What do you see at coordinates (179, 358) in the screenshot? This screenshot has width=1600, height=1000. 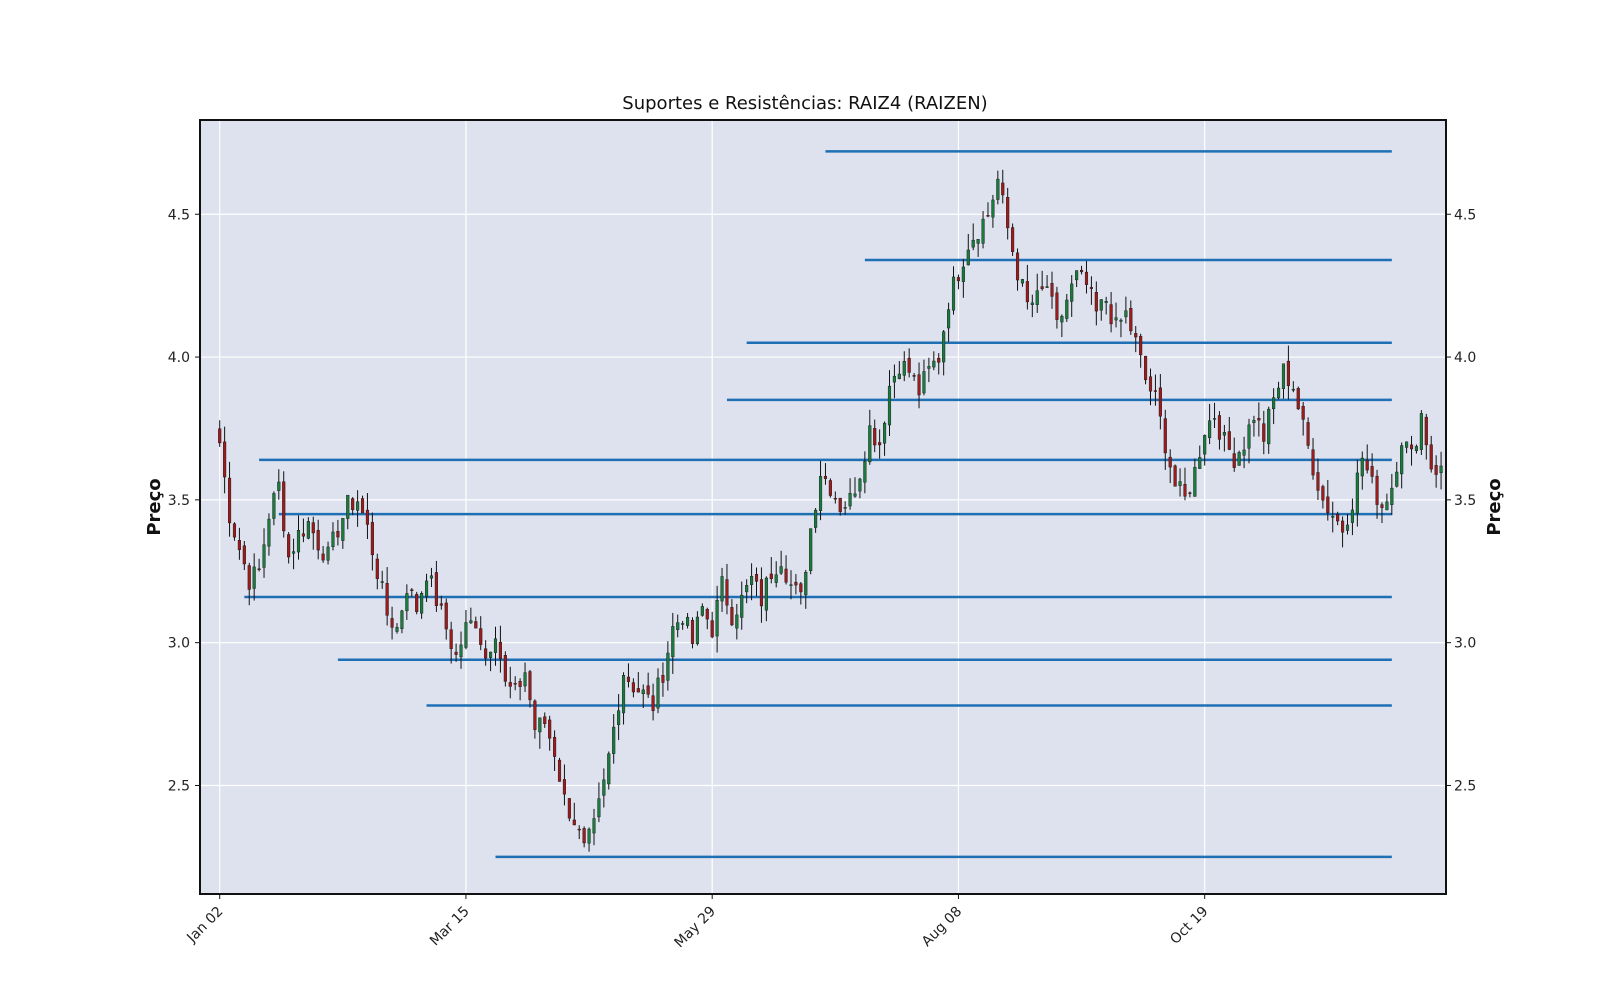 I see `y-tick-label-left: 4.0` at bounding box center [179, 358].